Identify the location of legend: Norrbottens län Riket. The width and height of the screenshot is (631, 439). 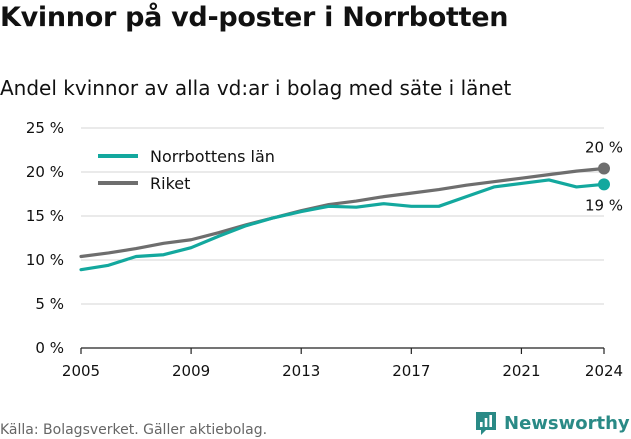
(186, 170).